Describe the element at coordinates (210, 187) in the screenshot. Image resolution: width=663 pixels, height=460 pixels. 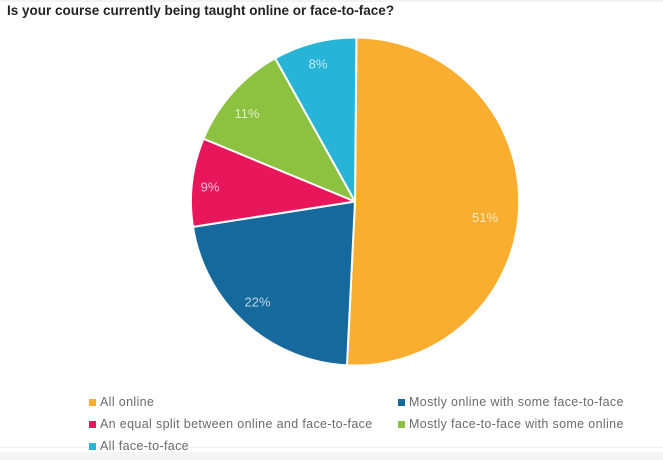
I see `svg-text: 9%` at that location.